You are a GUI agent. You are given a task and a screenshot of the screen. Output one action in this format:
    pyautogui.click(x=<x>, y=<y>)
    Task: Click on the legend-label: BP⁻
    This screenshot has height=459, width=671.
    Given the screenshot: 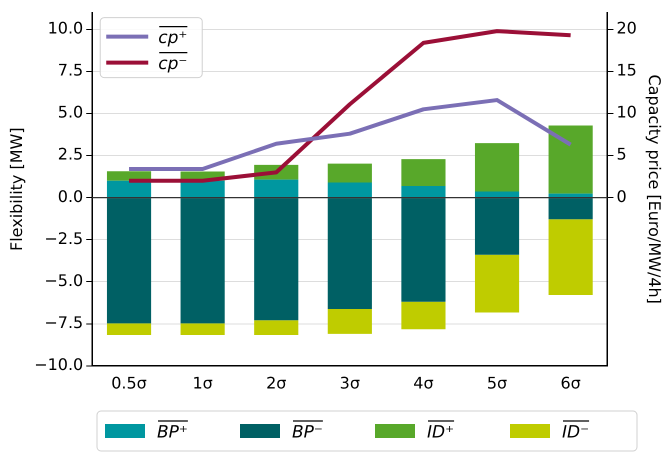 What is the action you would take?
    pyautogui.click(x=307, y=432)
    